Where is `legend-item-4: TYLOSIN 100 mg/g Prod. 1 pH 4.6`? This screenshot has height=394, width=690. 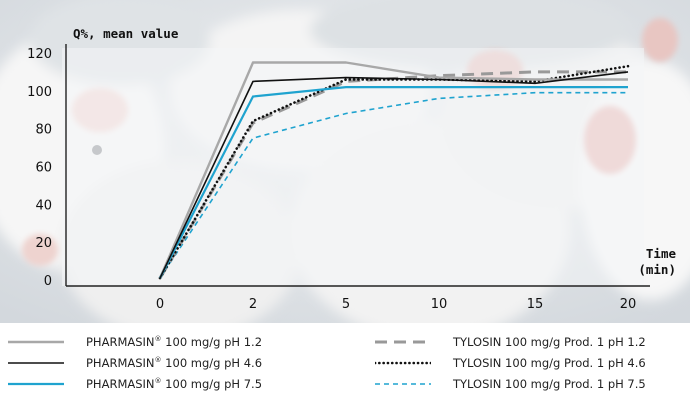 legend-item-4: TYLOSIN 100 mg/g Prod. 1 pH 4.6 is located at coordinates (510, 363).